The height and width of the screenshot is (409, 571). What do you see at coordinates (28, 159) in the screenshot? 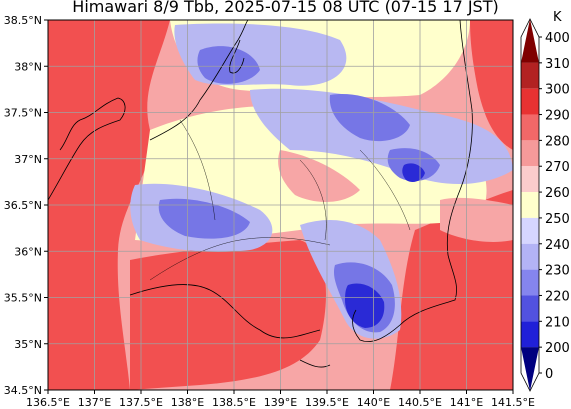
I see `lat-tick-label: 37°N` at bounding box center [28, 159].